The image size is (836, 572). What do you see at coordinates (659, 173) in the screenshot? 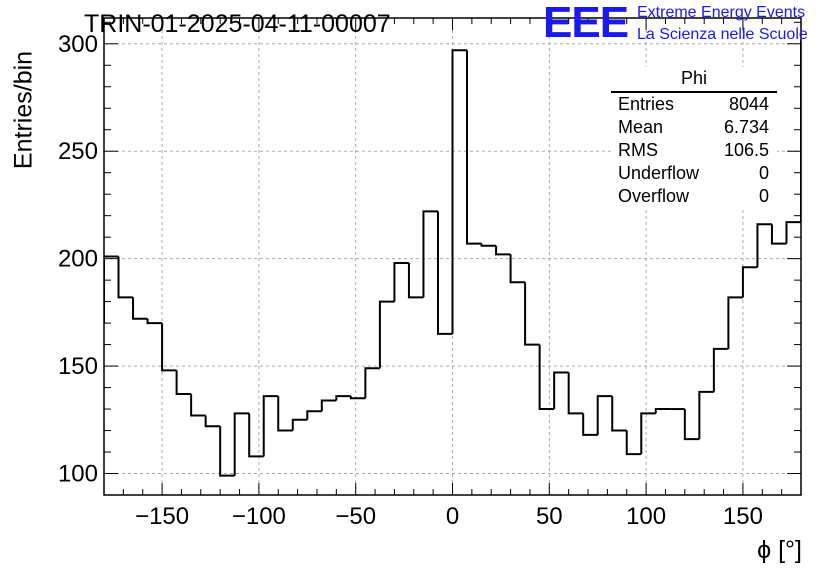
I see `stats-key: Underflow` at bounding box center [659, 173].